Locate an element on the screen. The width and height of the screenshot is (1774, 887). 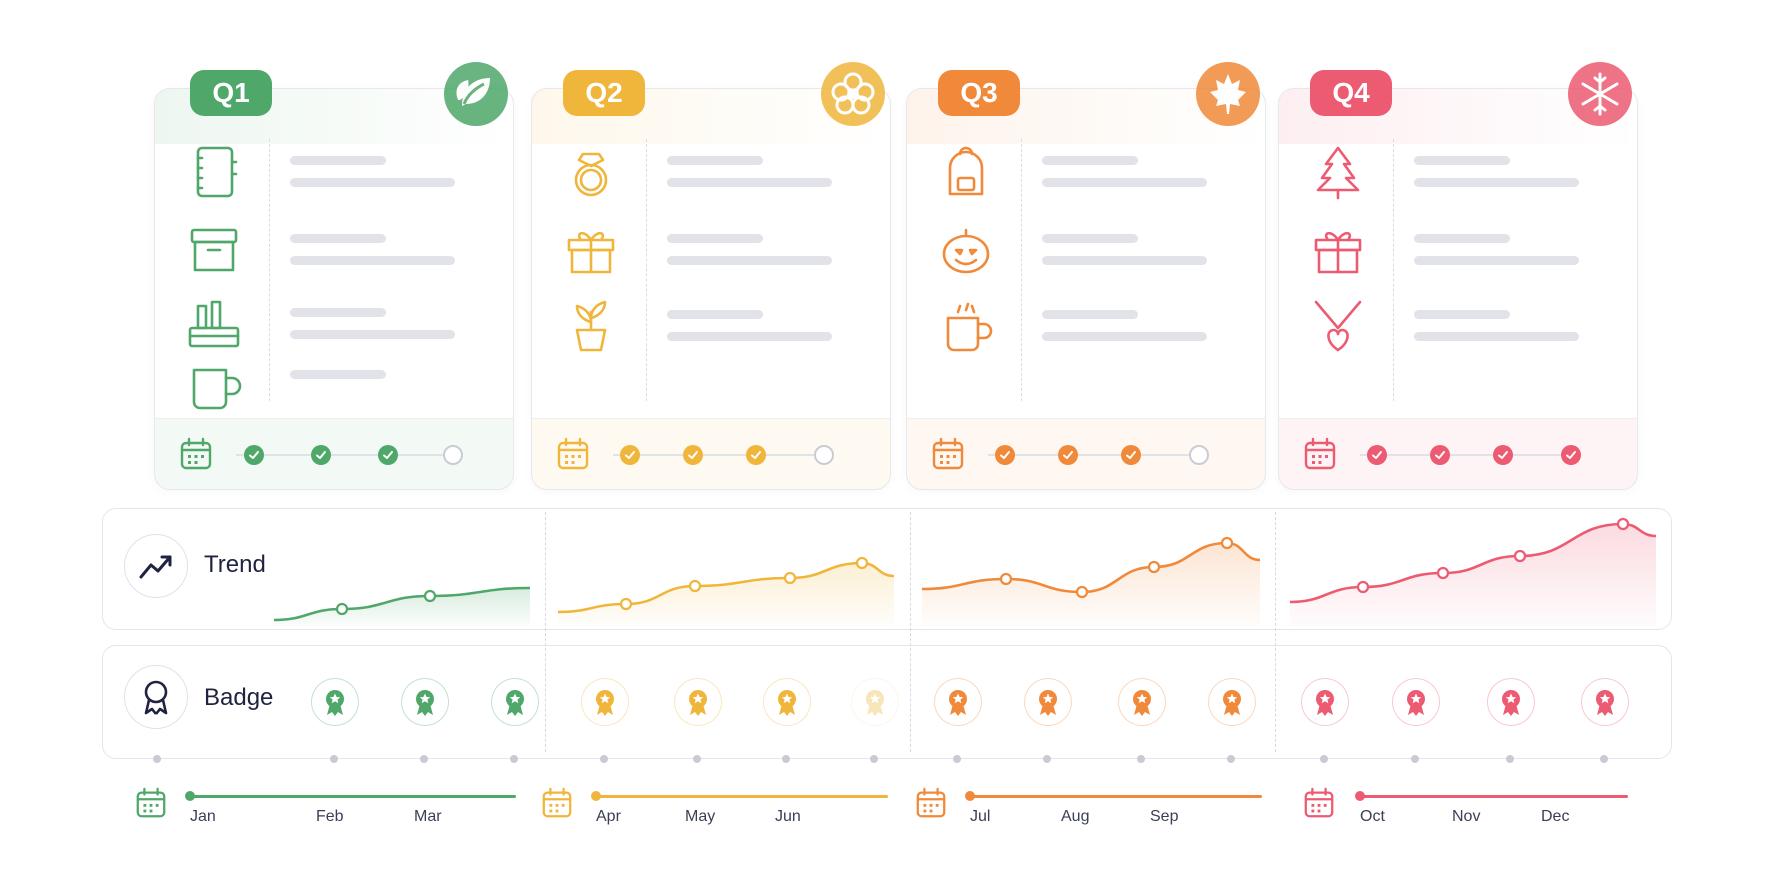
flower-icon is located at coordinates (853, 94).